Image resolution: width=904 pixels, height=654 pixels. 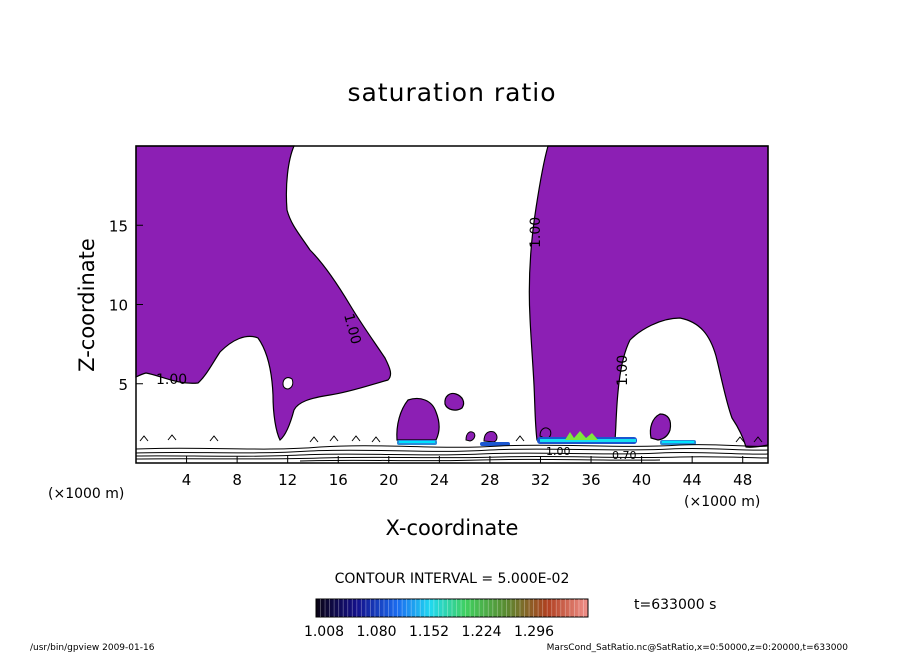 What do you see at coordinates (123, 385) in the screenshot?
I see `y-tick-label: 5` at bounding box center [123, 385].